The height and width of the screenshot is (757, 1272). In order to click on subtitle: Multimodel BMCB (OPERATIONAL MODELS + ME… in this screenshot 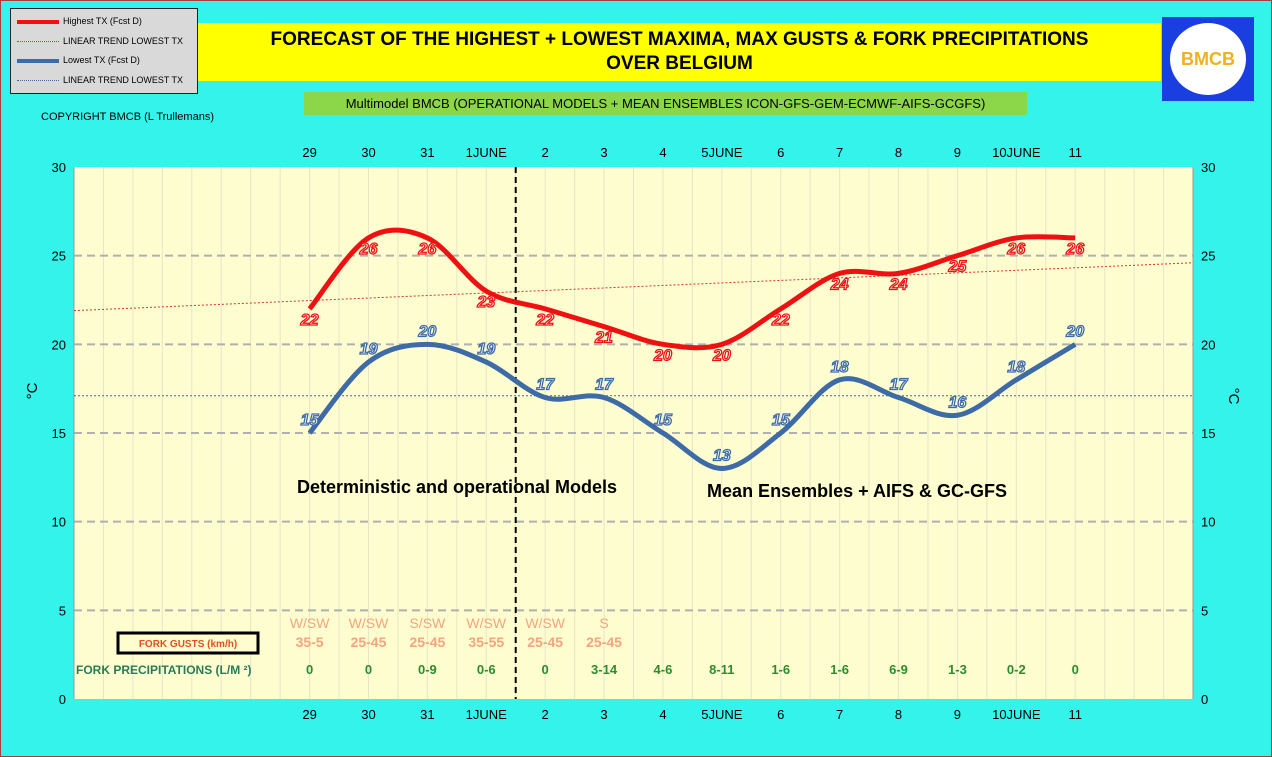, I will do `click(665, 103)`.